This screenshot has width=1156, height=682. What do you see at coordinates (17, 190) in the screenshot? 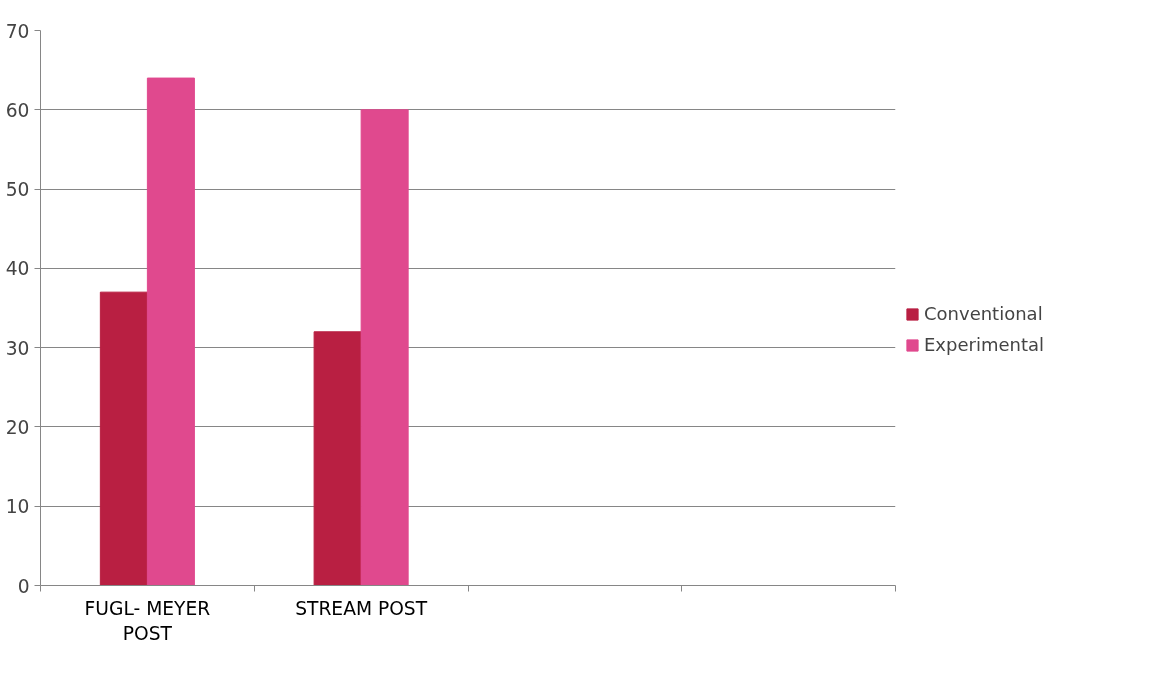
I see `y-tick-label: 50` at bounding box center [17, 190].